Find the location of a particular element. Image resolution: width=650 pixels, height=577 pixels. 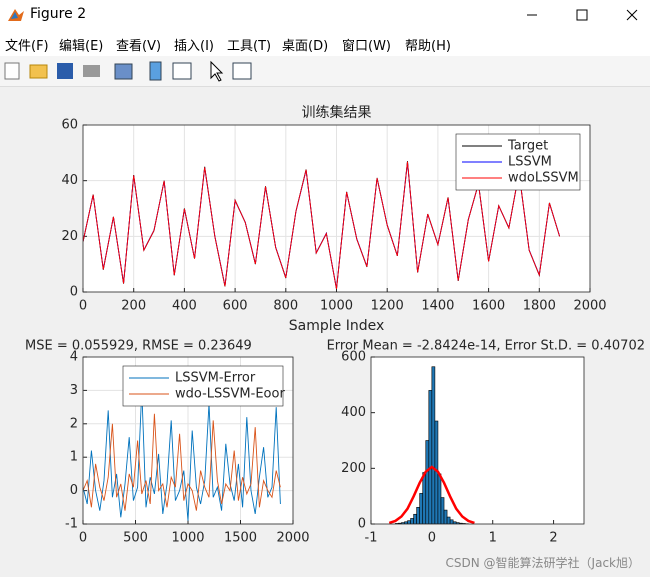

window-title: Figure 2 is located at coordinates (58, 14).